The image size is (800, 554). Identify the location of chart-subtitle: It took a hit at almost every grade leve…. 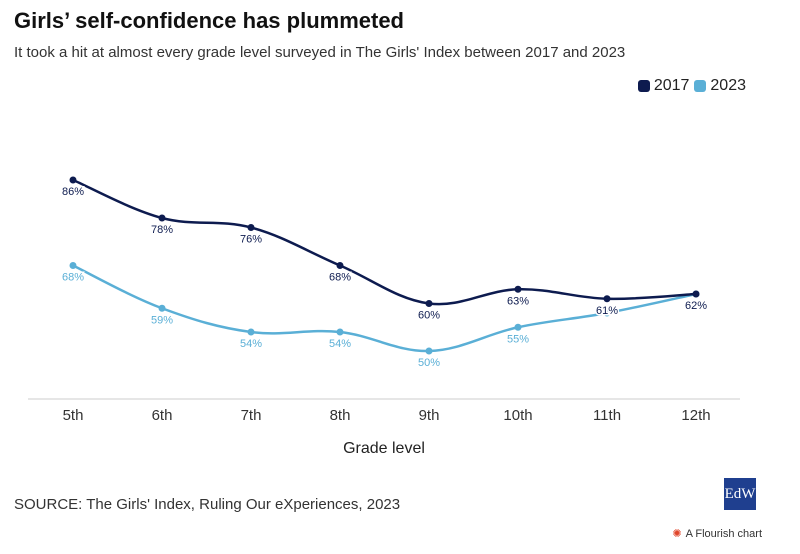
(320, 52).